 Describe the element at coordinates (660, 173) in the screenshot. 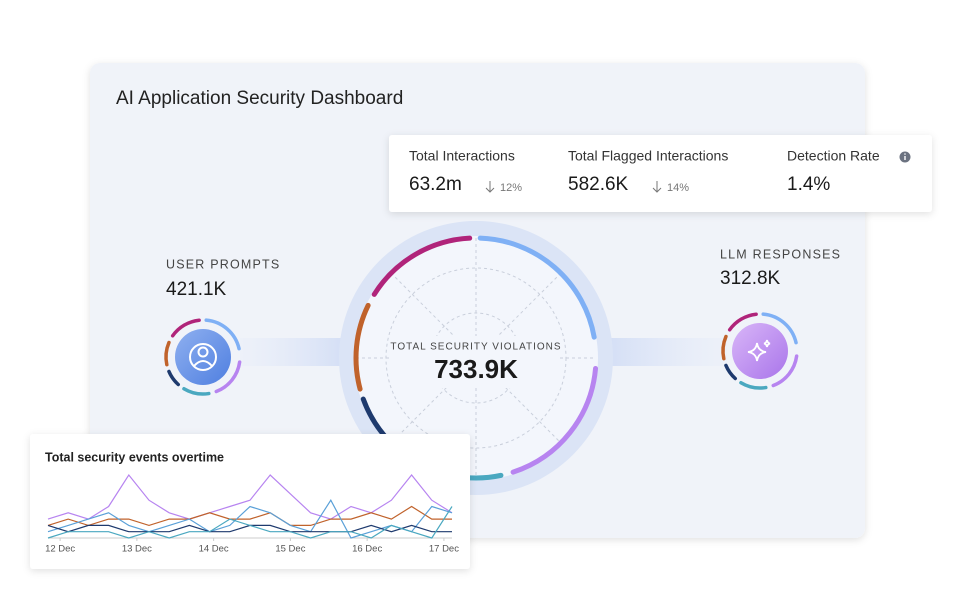

I see `metrics-card` at that location.